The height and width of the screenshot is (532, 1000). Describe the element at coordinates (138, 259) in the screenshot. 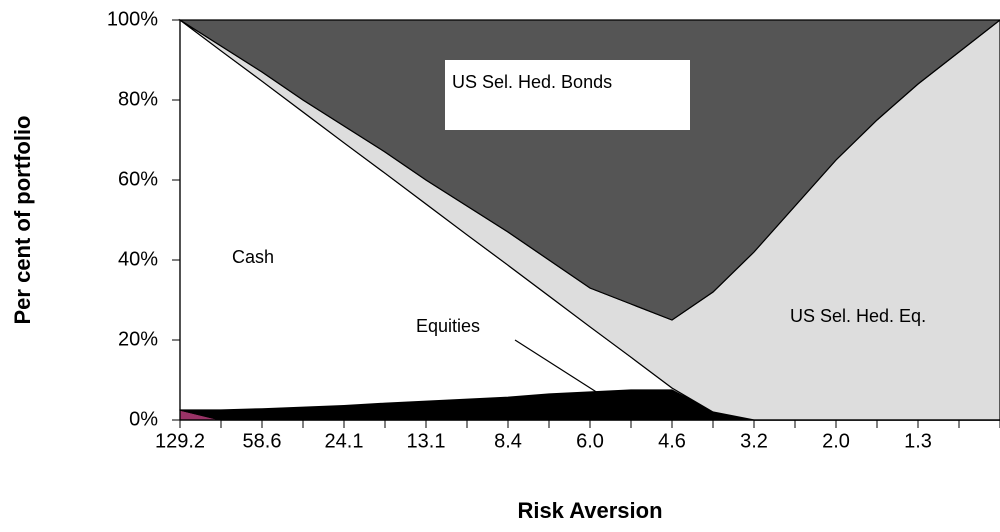

I see `y-tick-label: 40%` at that location.